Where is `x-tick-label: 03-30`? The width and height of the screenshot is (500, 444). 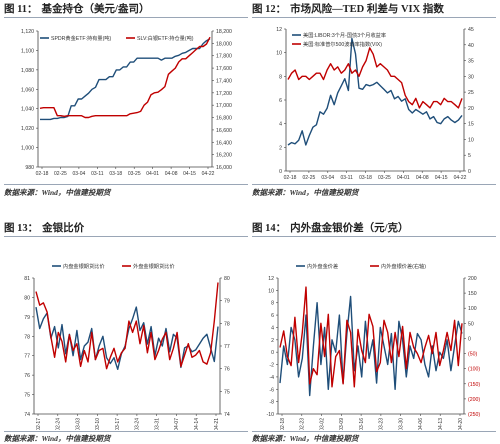
x-tick-label: 03-30 is located at coordinates (401, 424).